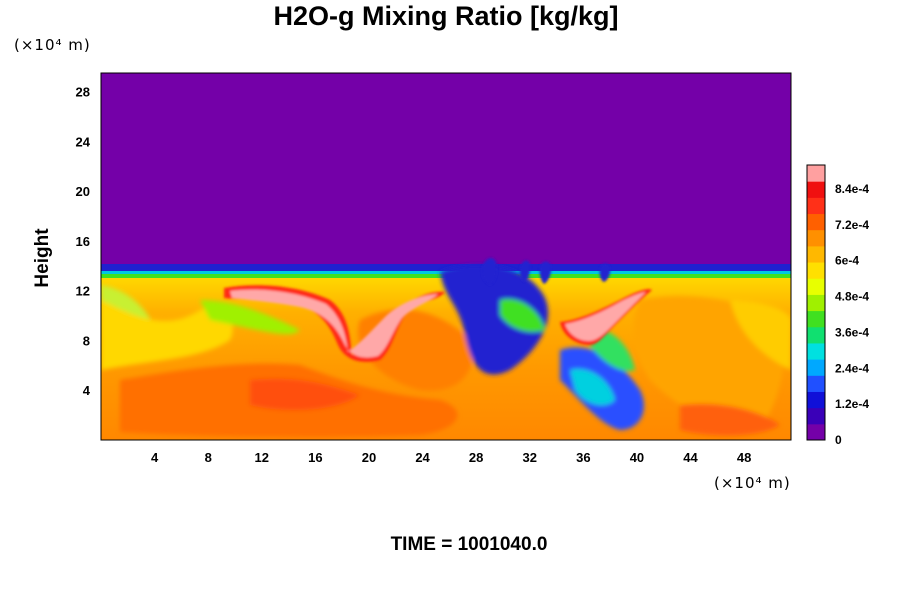  I want to click on x-tick-label: 24, so click(422, 457).